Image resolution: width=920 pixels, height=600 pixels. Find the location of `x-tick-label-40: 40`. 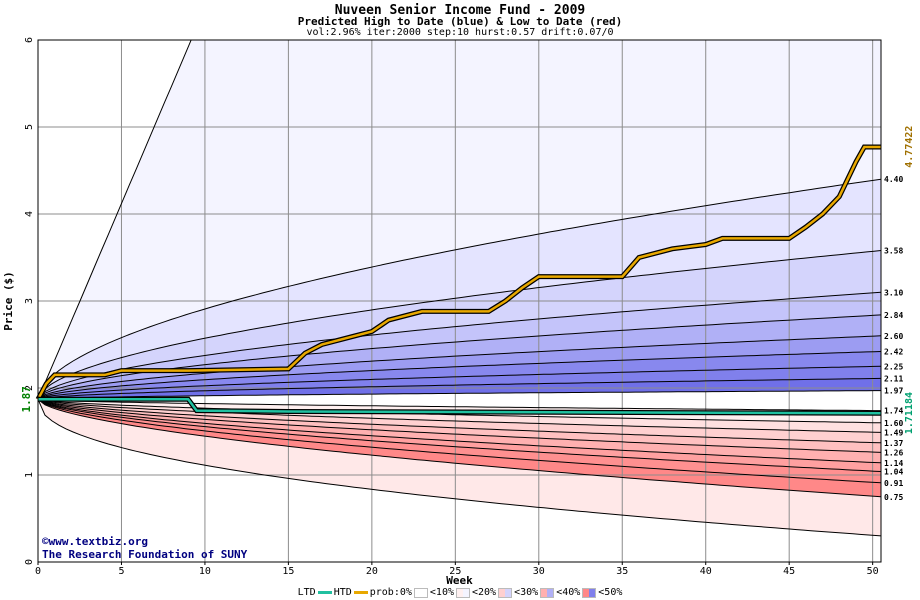

x-tick-label-40: 40 is located at coordinates (706, 571).